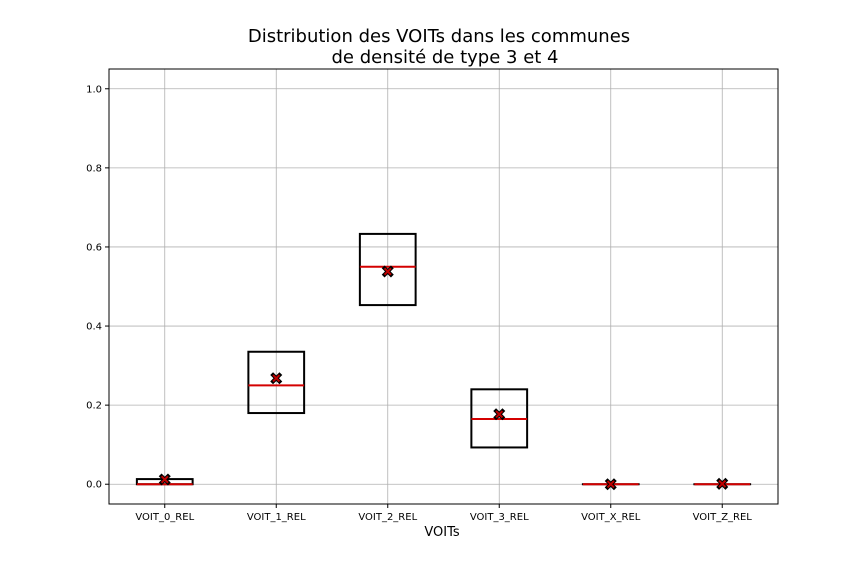 The image size is (864, 576). I want to click on y-tick-label: 0.4, so click(94, 327).